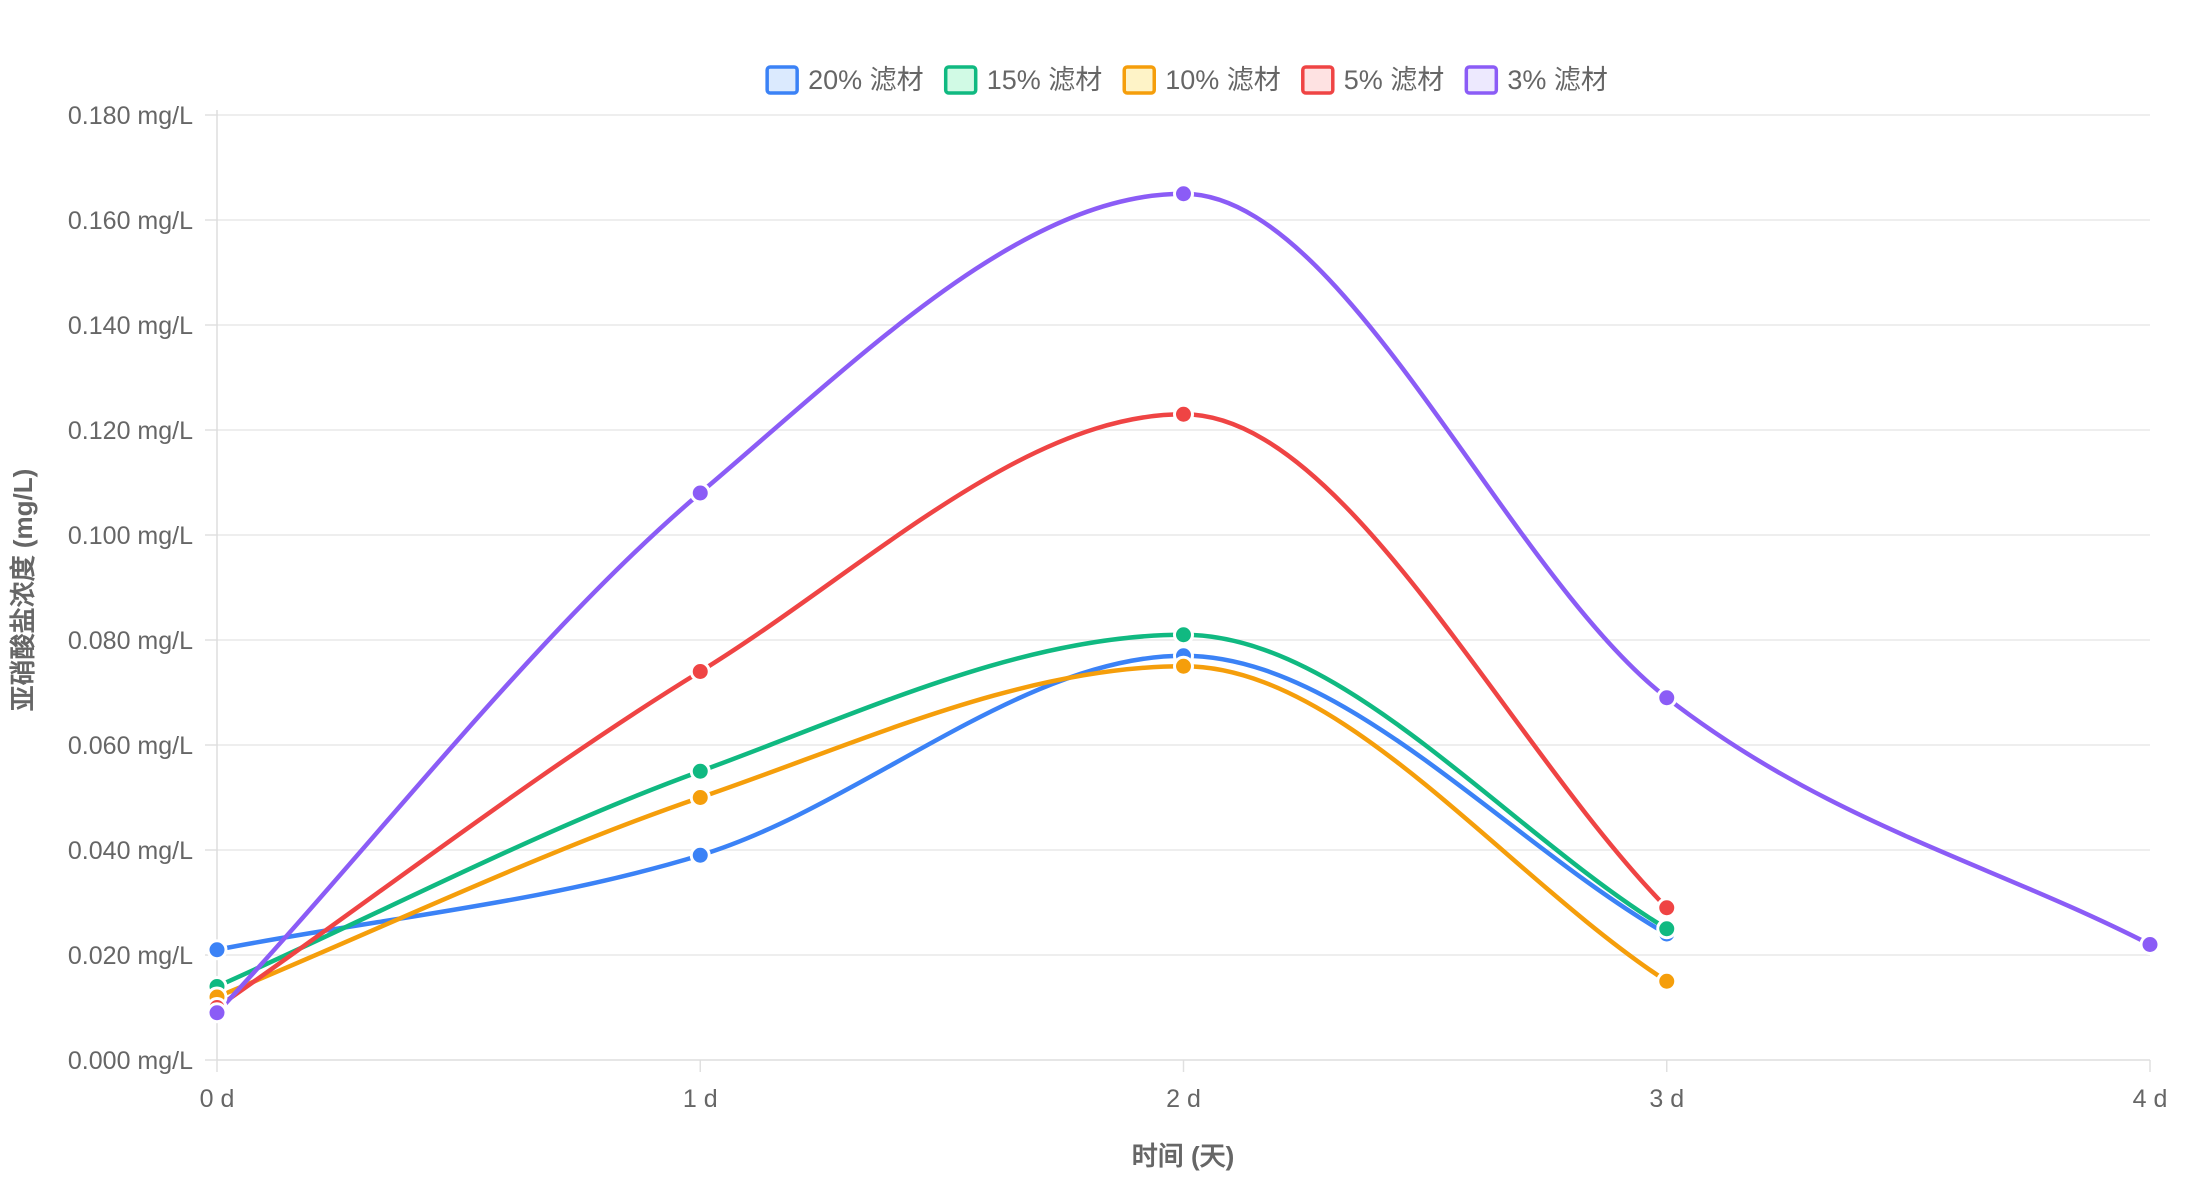 The width and height of the screenshot is (2192, 1180). I want to click on legend: 20% 滤材 15% 滤材 10% 滤材 5% 滤材 3% 滤材, so click(1186, 80).